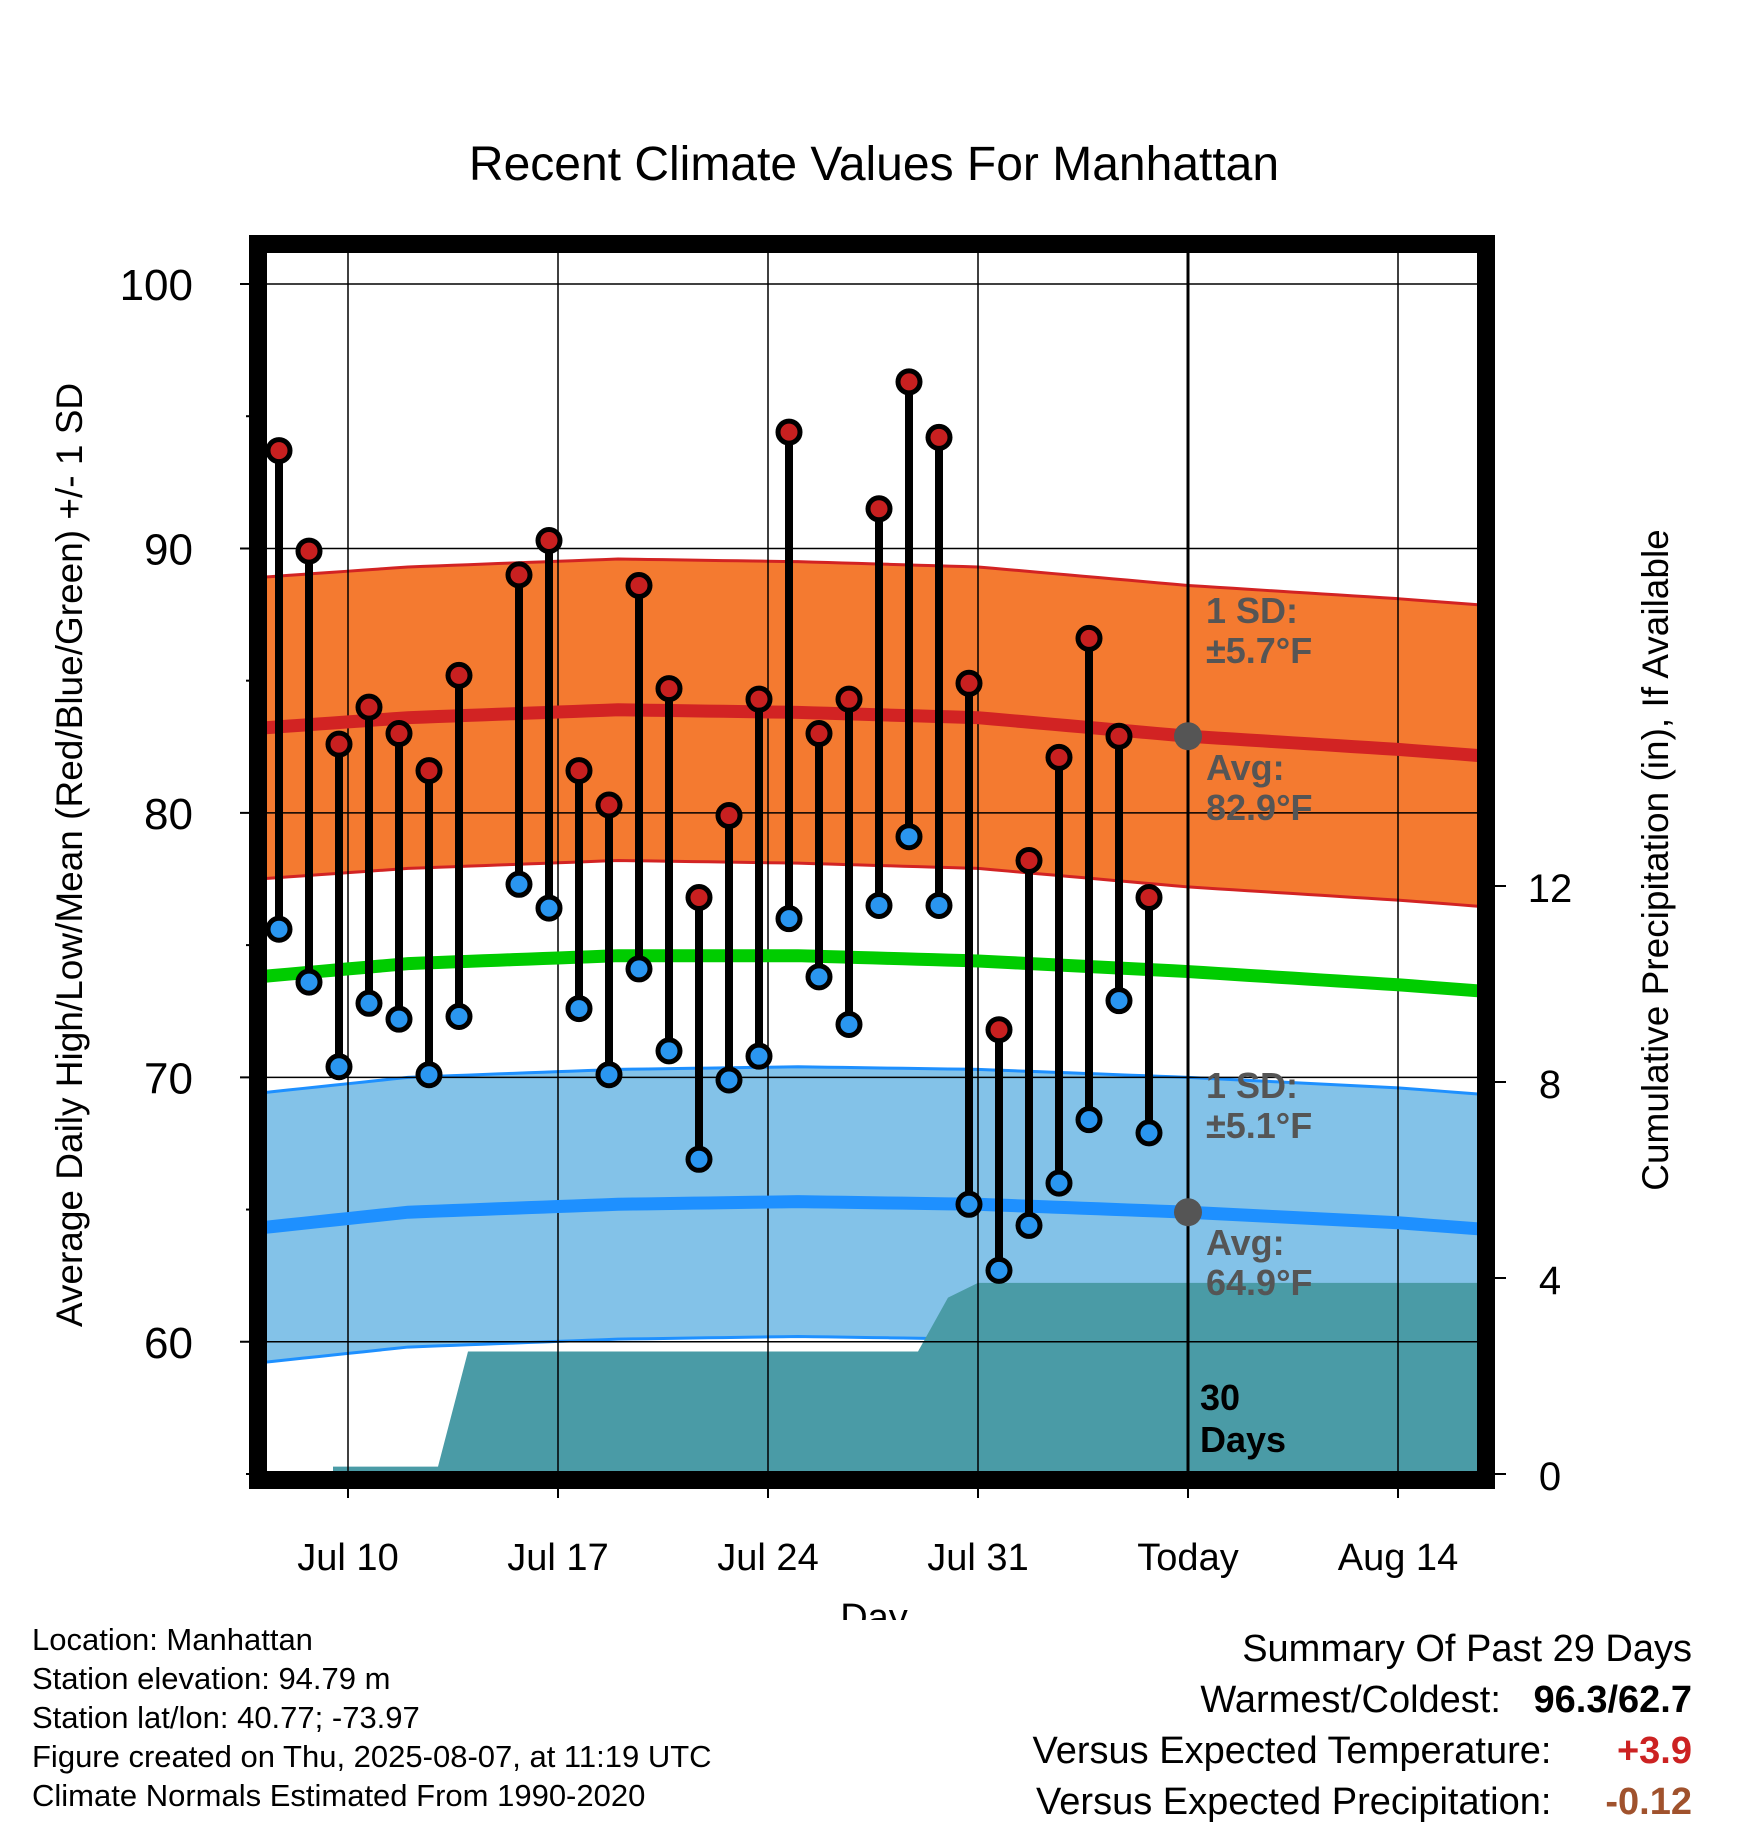 The width and height of the screenshot is (1748, 1828). I want to click on temp-row: Versus Expected Temperature: +3.9, so click(1362, 1751).